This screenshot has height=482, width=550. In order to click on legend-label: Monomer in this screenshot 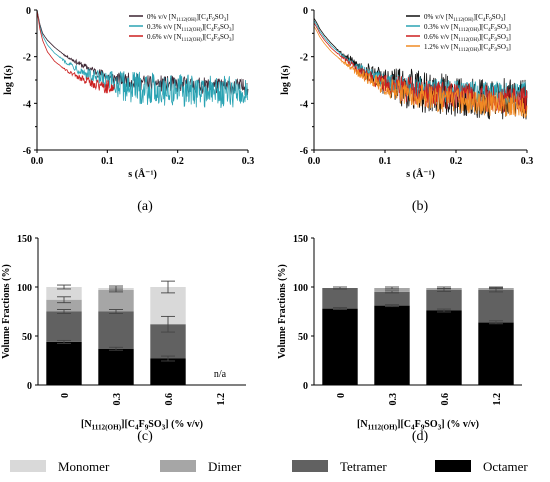, I will do `click(84, 466)`.